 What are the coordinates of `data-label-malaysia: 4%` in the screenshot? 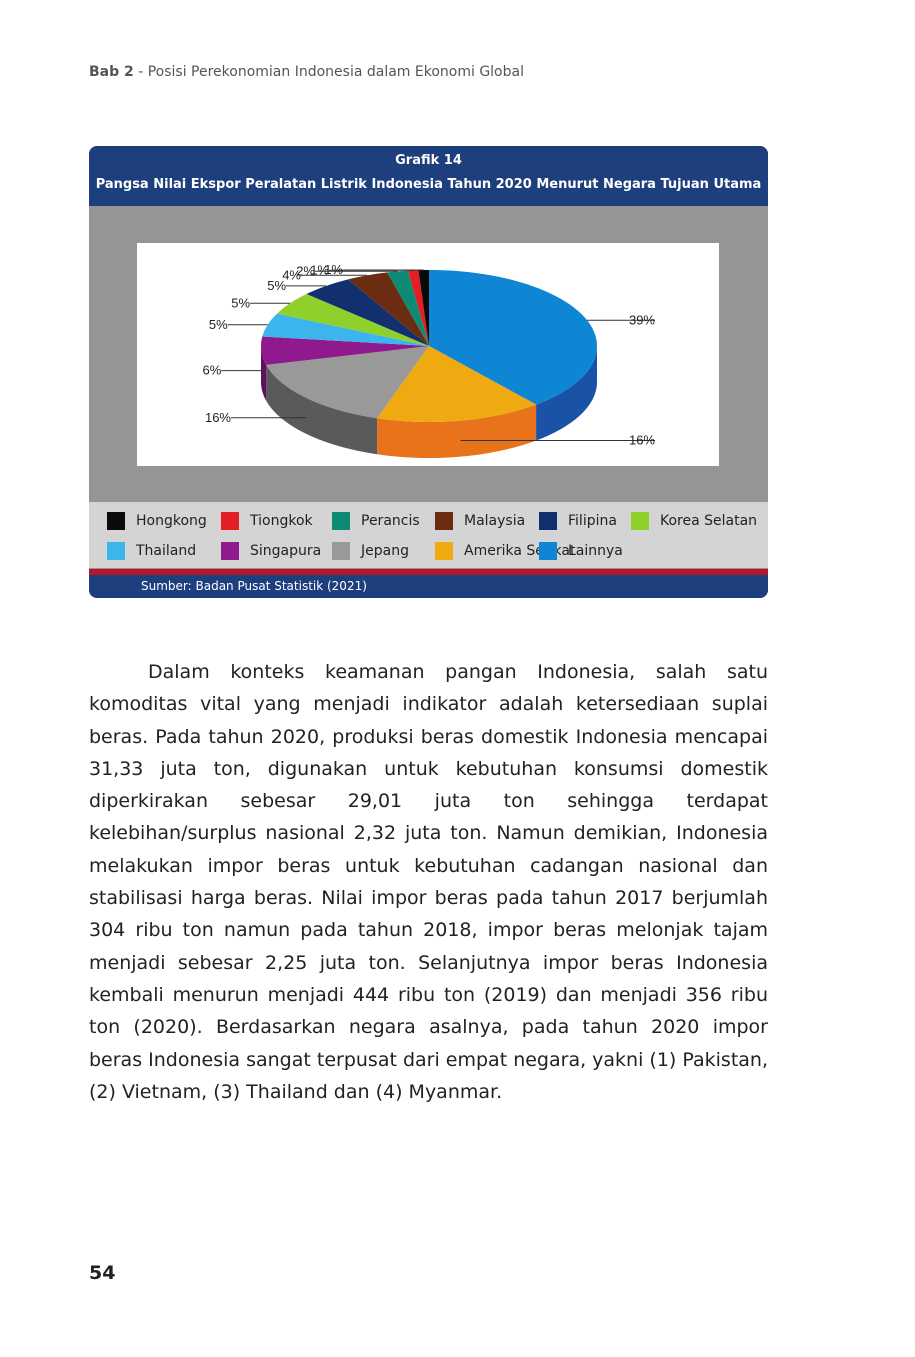 It's located at (291, 274).